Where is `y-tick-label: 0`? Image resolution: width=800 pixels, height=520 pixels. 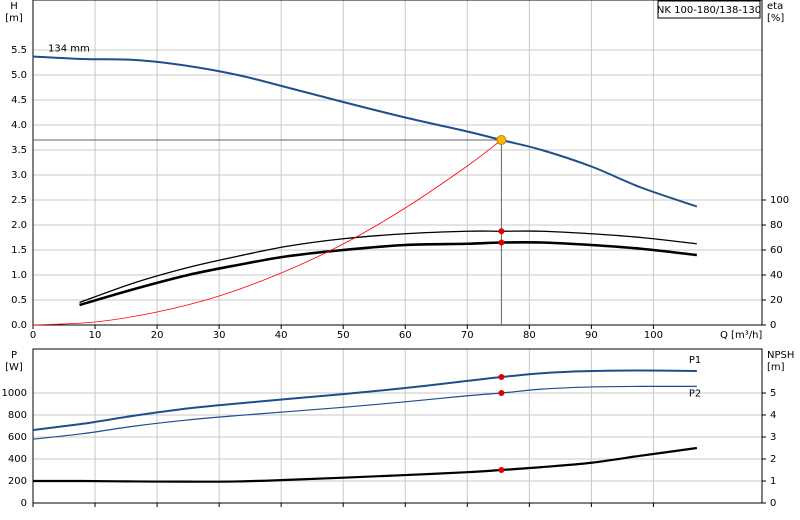
y-tick-label: 0 is located at coordinates (24, 503).